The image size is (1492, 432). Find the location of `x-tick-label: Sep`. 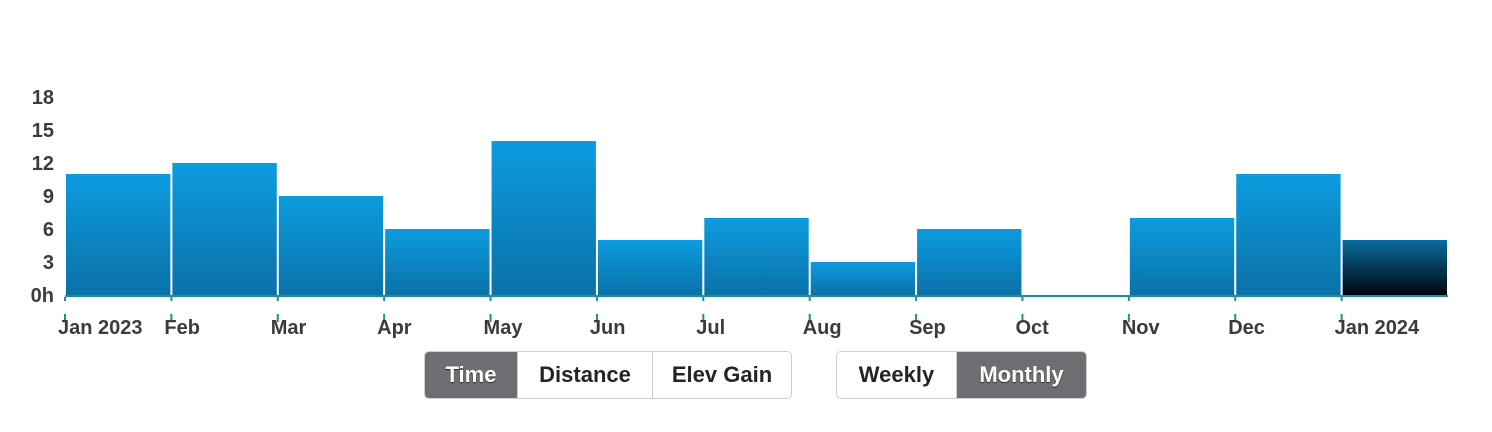

x-tick-label: Sep is located at coordinates (927, 328).